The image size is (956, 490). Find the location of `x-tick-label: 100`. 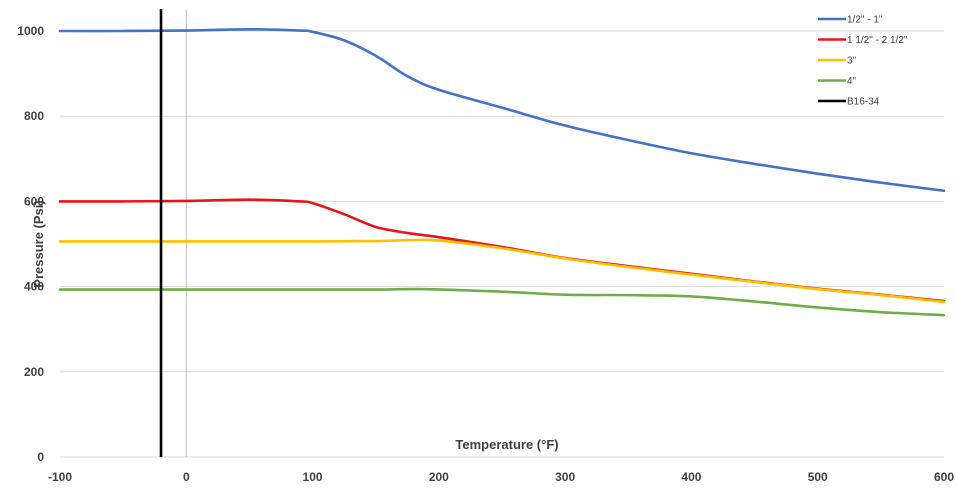

x-tick-label: 100 is located at coordinates (313, 477).